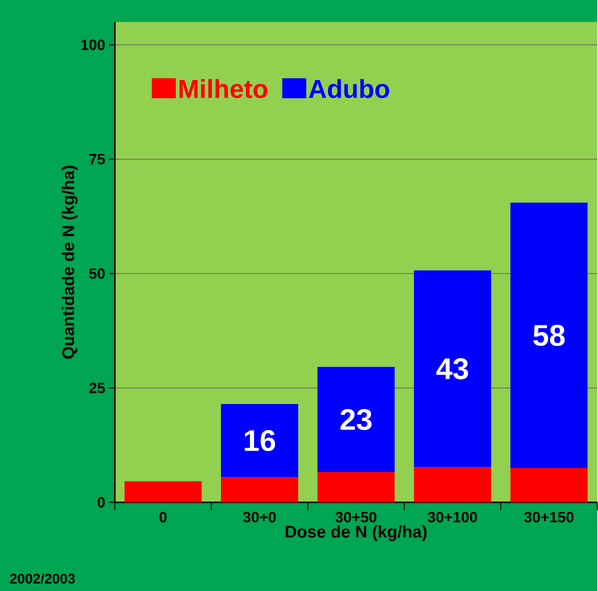  I want to click on legend-label: Milheto, so click(224, 88).